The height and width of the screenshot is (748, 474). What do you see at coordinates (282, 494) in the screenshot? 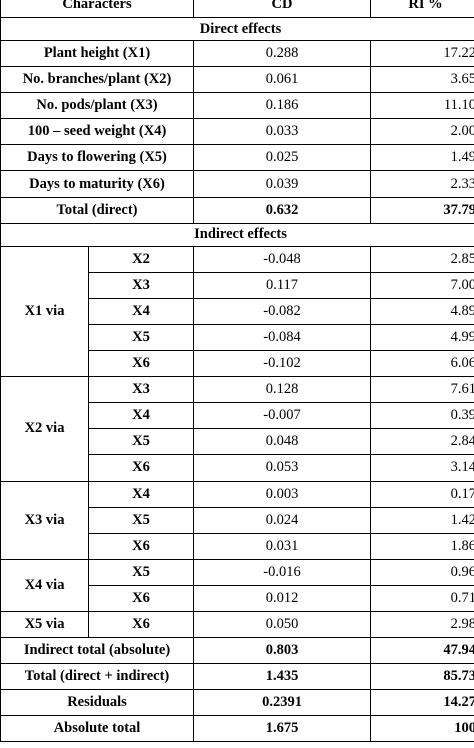
I see `cd-value: 0.003` at bounding box center [282, 494].